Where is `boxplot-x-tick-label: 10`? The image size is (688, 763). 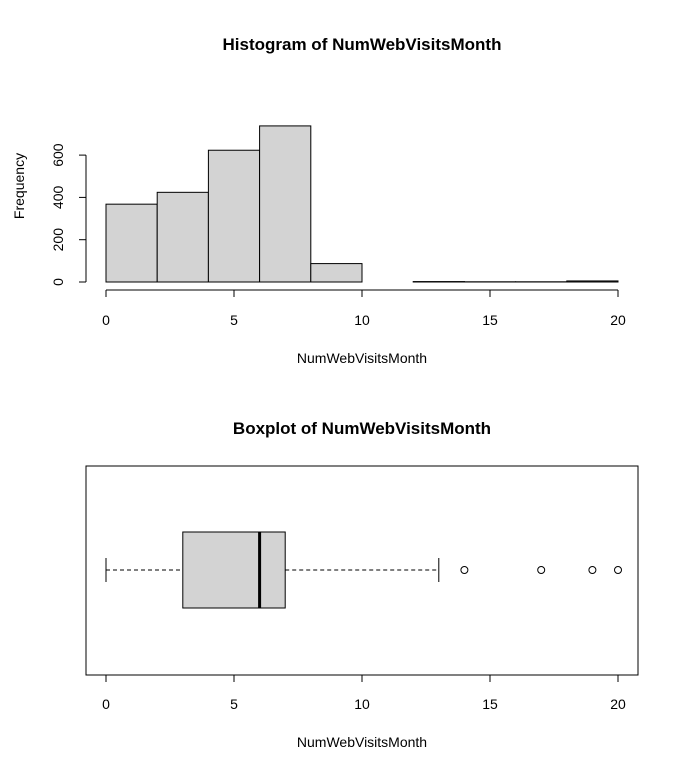
boxplot-x-tick-label: 10 is located at coordinates (362, 704).